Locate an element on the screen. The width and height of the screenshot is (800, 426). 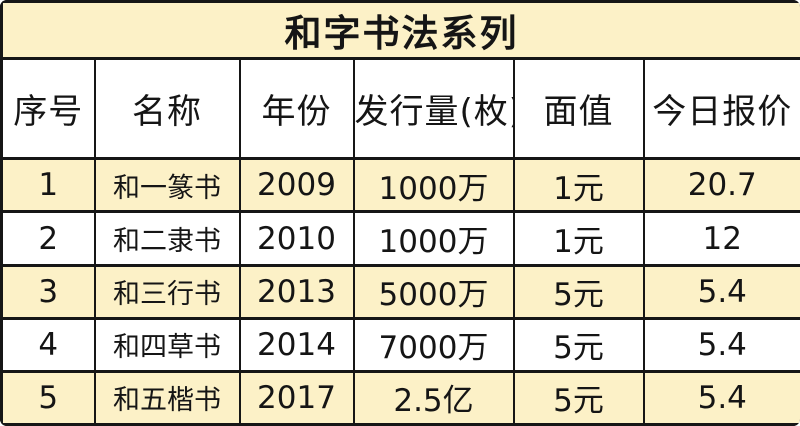
table-row: 1 和一篆书 2009 1000万 1元 20.7 is located at coordinates (400, 185).